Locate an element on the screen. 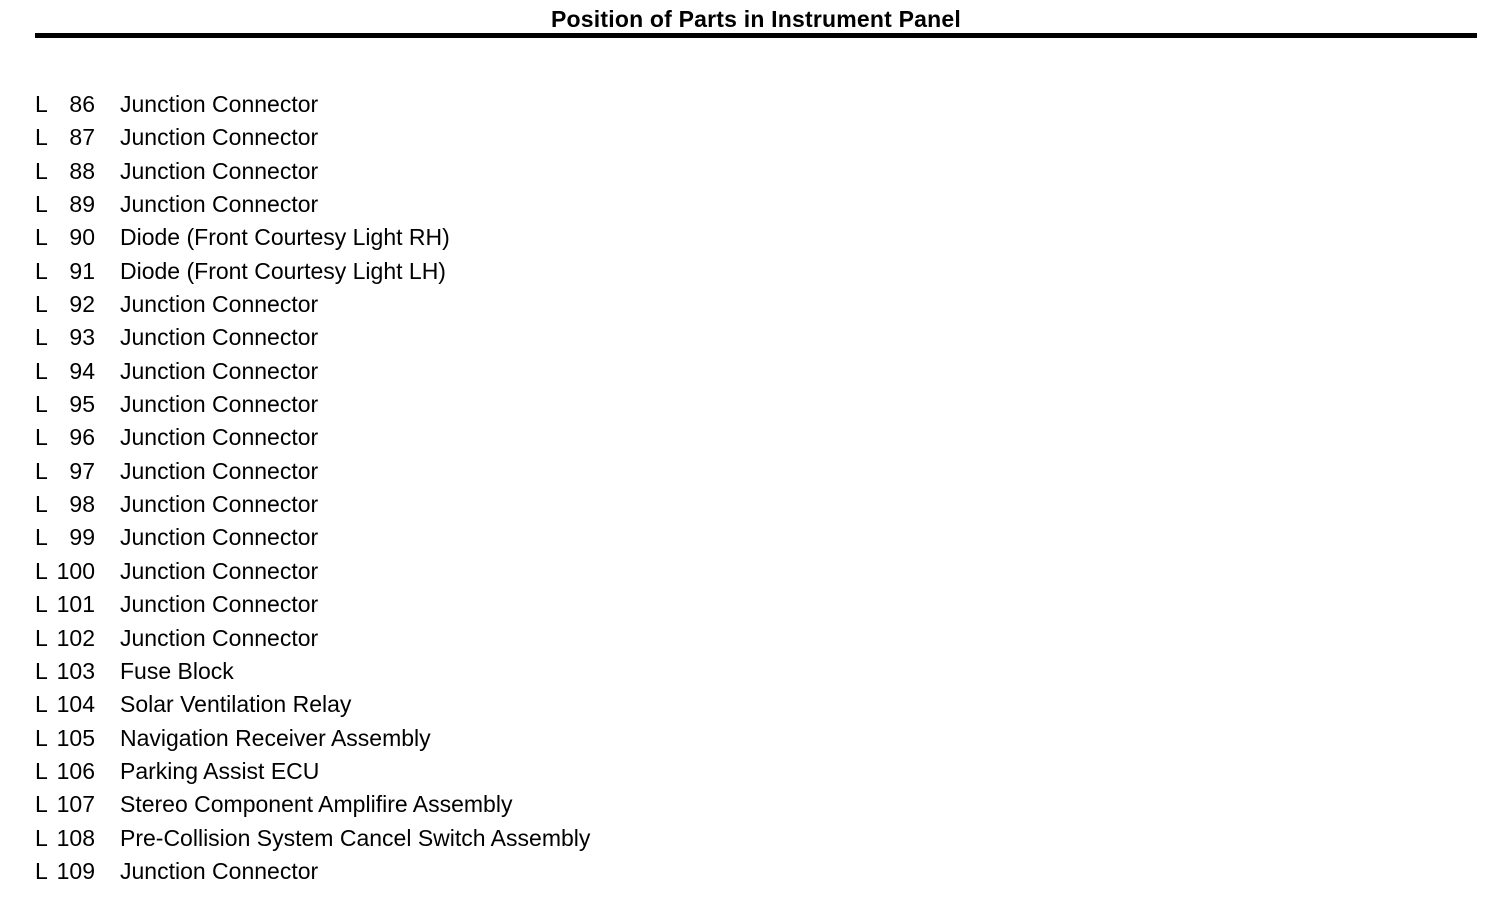 Image resolution: width=1504 pixels, height=904 pixels. part-row: L 105 Navigation Receiver Assembly is located at coordinates (735, 738).